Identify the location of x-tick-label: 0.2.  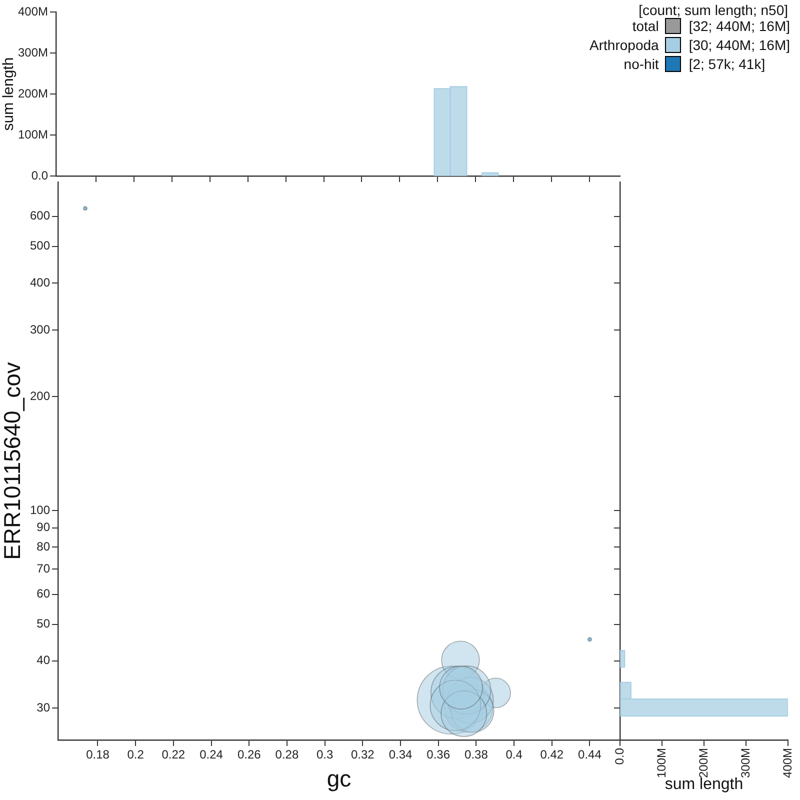
(135, 755).